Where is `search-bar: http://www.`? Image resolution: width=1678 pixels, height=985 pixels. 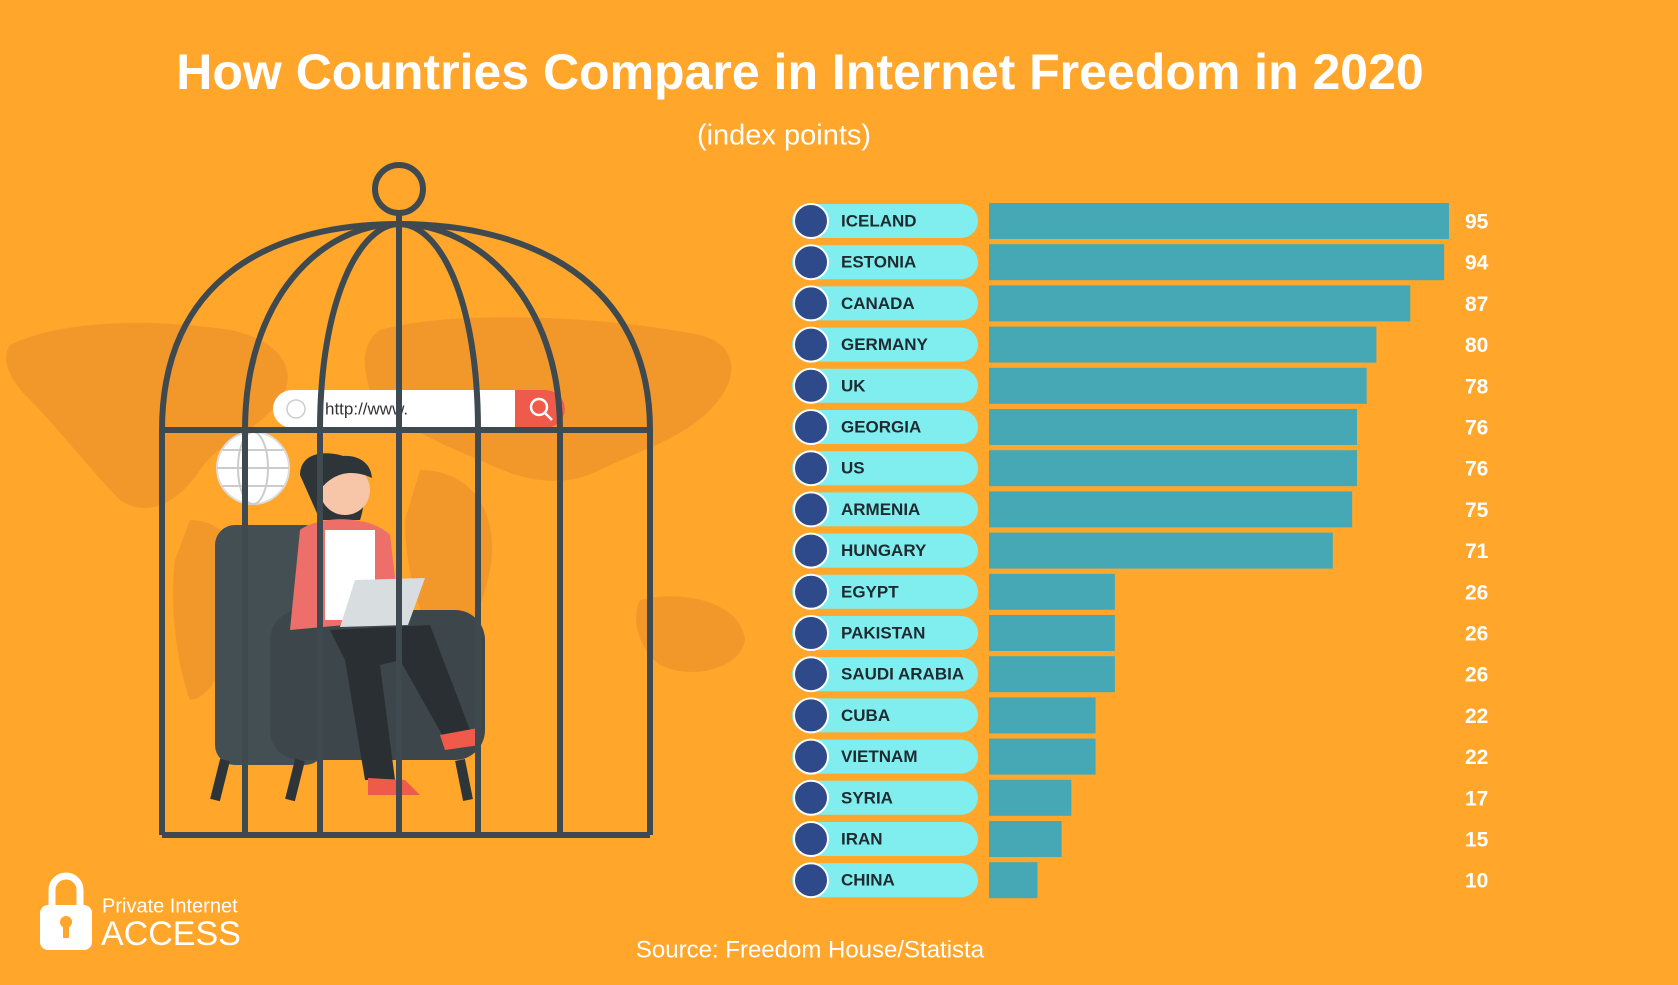
search-bar: http://www. is located at coordinates (419, 409).